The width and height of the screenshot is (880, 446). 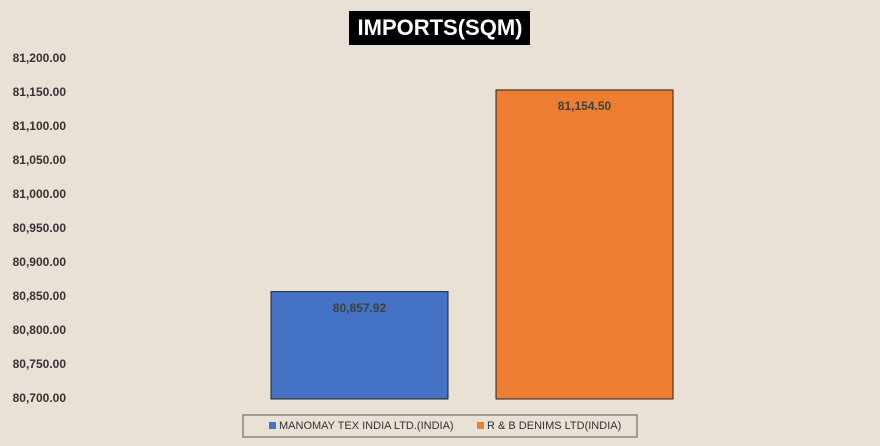 I want to click on y-tick-label: 81,100.00, so click(x=40, y=126).